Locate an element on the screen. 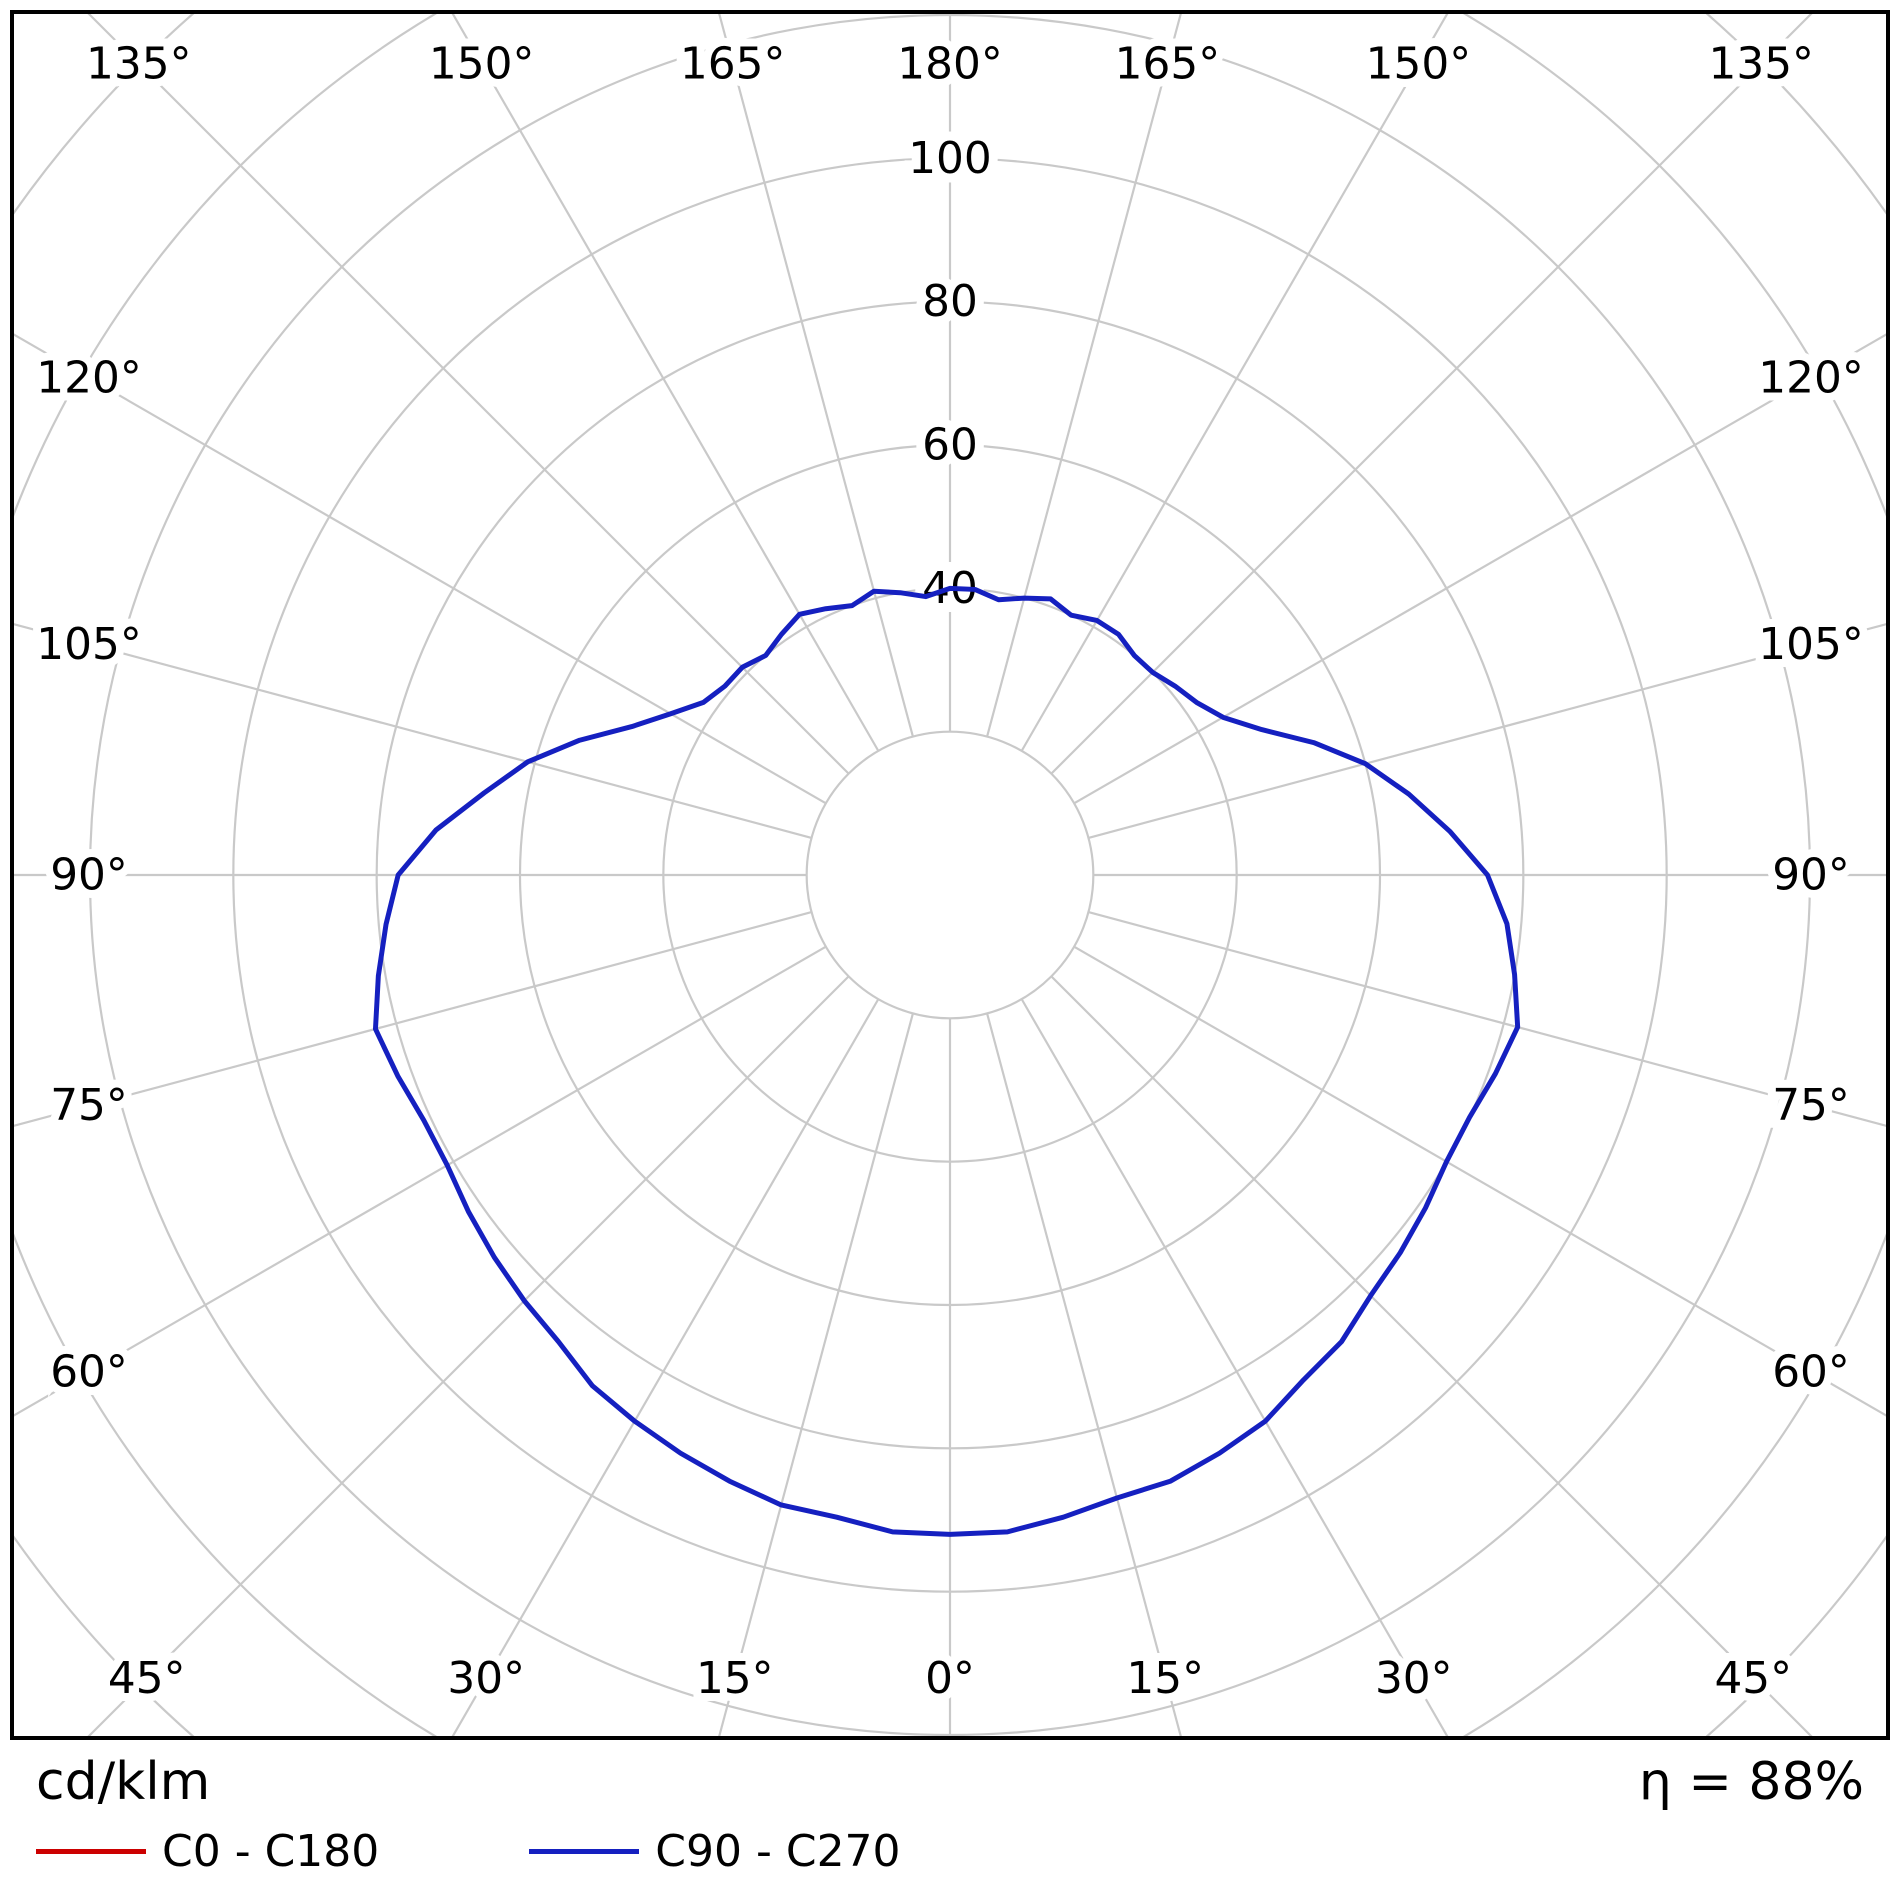  radius-tick-label: 100 is located at coordinates (950, 158).